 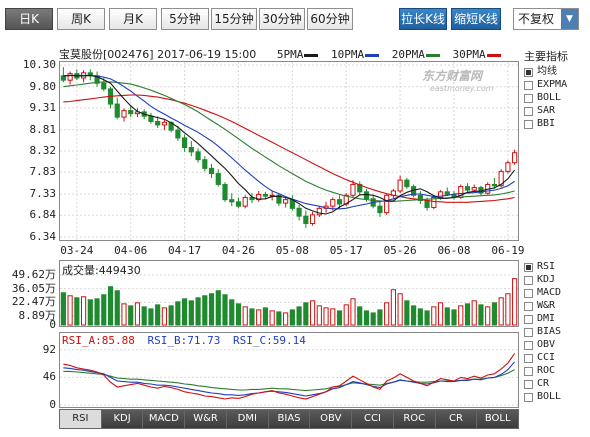 What do you see at coordinates (408, 54) in the screenshot?
I see `ma-legend-20: 20PMA` at bounding box center [408, 54].